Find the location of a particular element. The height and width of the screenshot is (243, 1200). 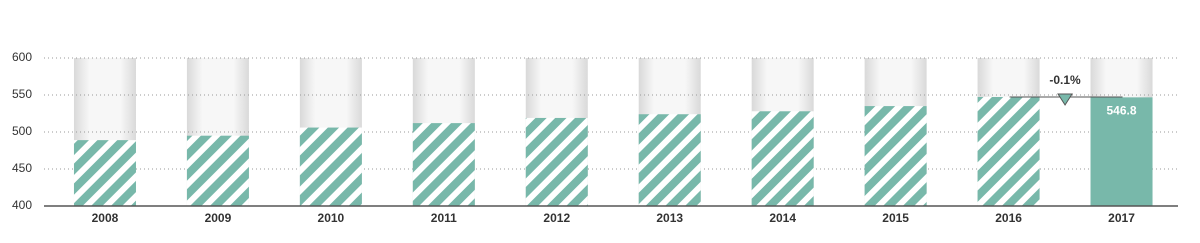

x-tick-label: 2012 is located at coordinates (556, 218).